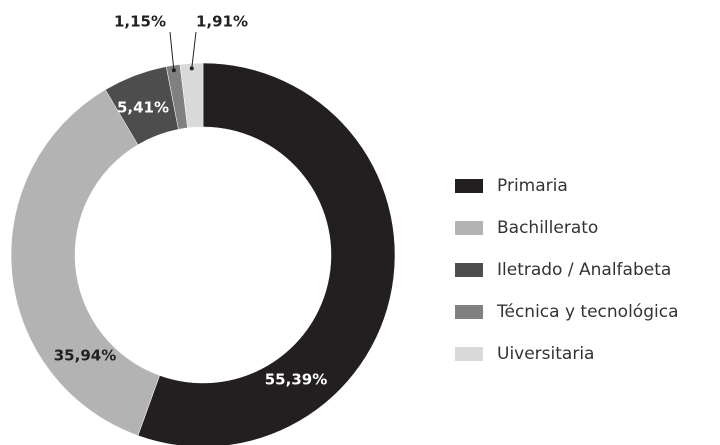 The width and height of the screenshot is (720, 445). What do you see at coordinates (140, 22) in the screenshot?
I see `data-label: 1,15%` at bounding box center [140, 22].